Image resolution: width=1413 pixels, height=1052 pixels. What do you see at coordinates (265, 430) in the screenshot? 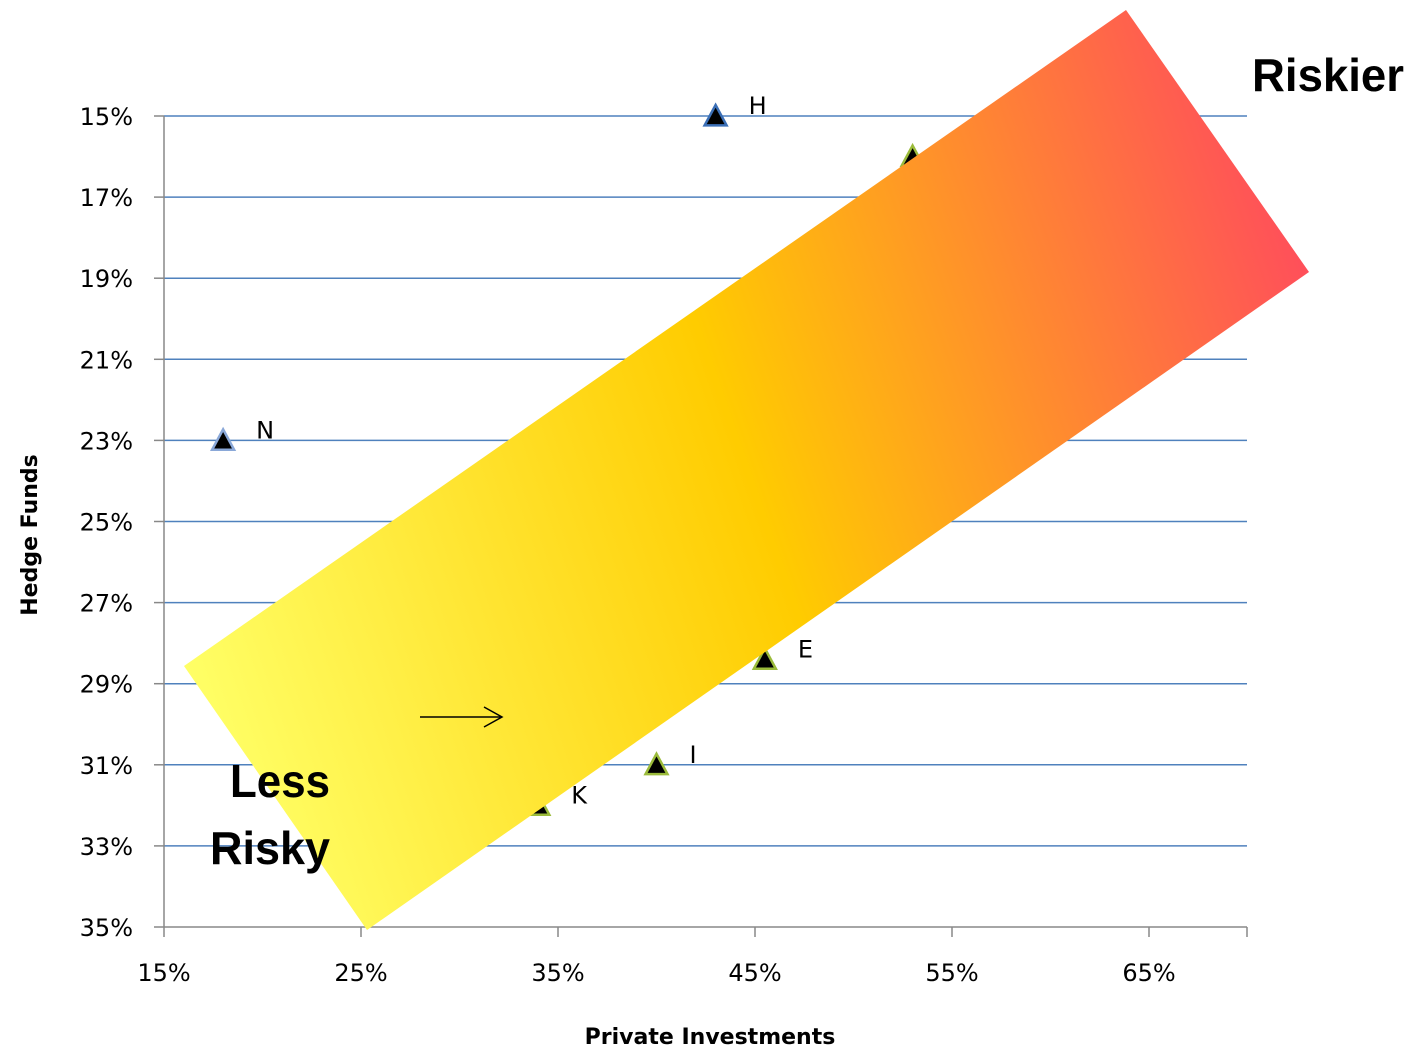
I see `point-label: N` at bounding box center [265, 430].